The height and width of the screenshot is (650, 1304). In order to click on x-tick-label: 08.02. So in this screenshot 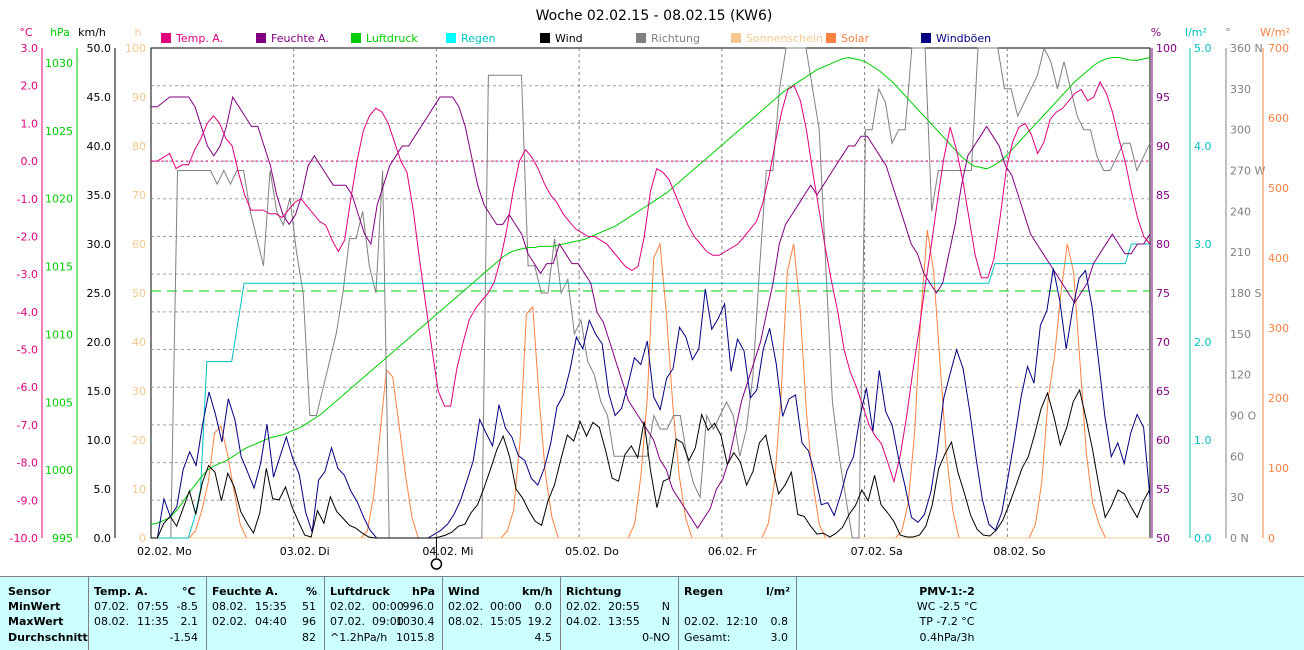, I will do `click(1019, 551)`.